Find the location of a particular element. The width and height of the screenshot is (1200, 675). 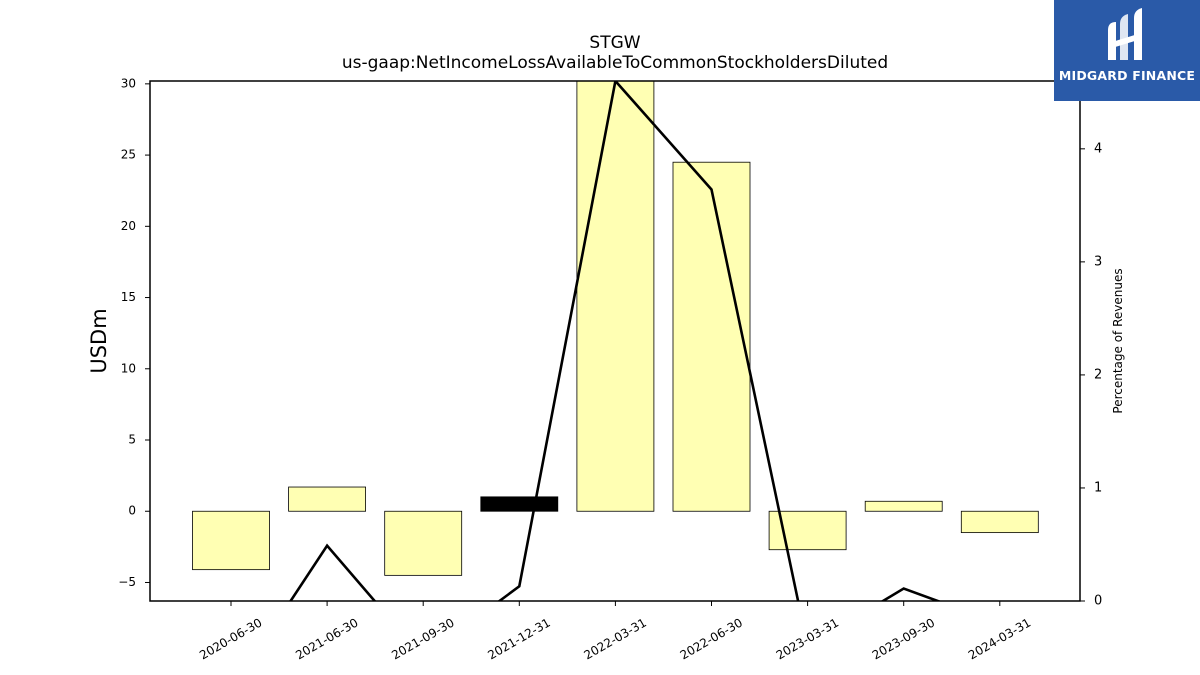

y-tick-label: 30 is located at coordinates (128, 83).